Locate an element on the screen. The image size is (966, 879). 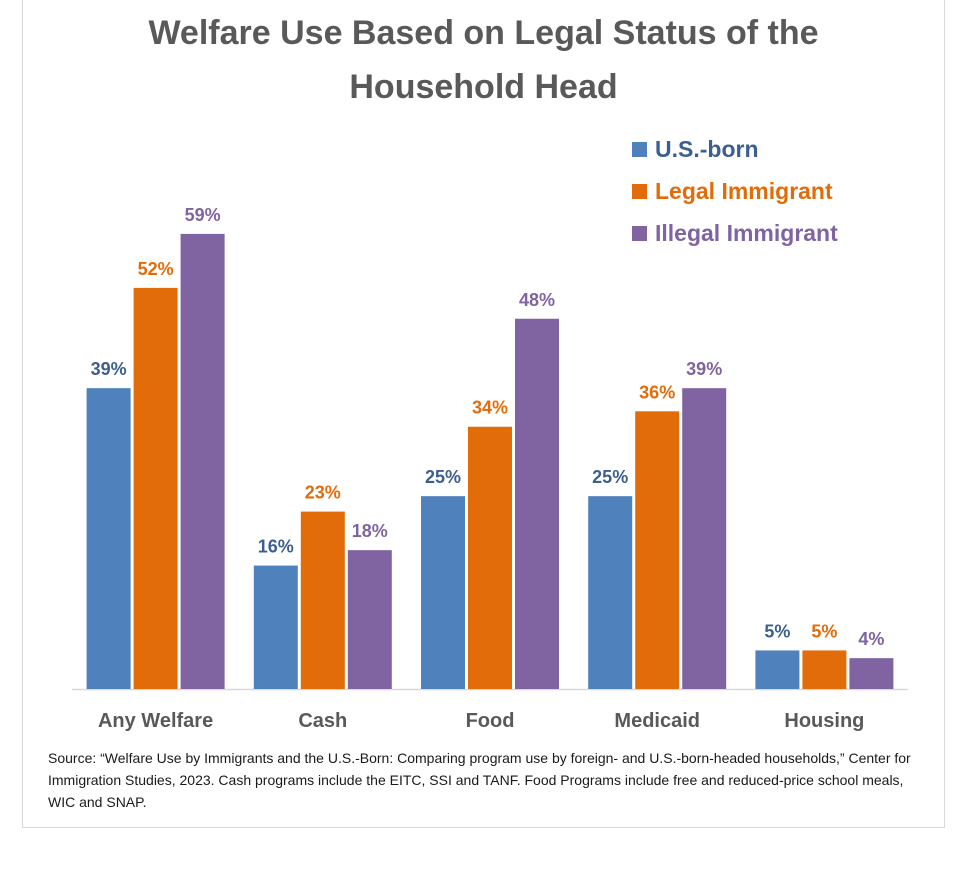
data-label-illegal-immigrant-housing: 4% is located at coordinates (871, 639).